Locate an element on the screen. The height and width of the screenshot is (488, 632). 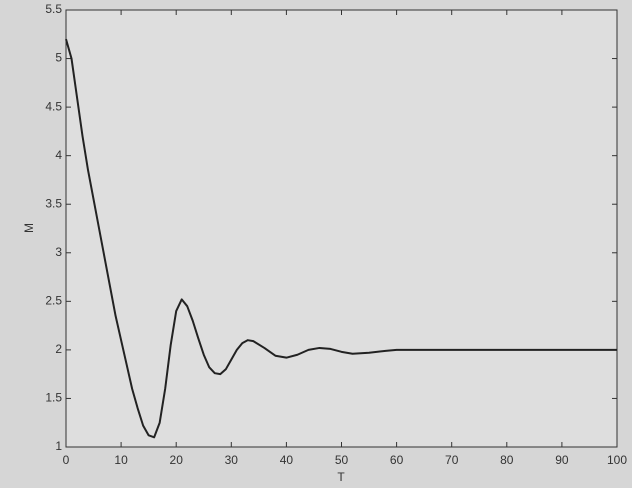
x-tick-label: 70 is located at coordinates (452, 460).